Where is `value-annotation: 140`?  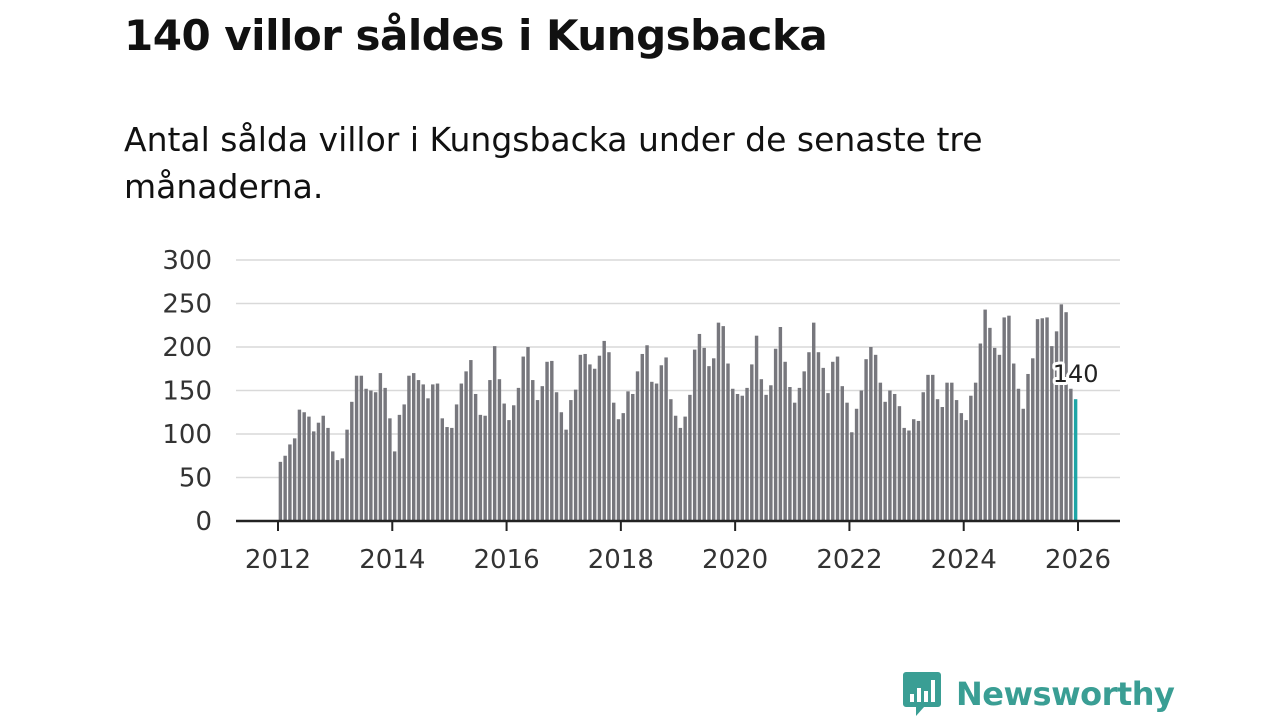
value-annotation: 140 is located at coordinates (1076, 374).